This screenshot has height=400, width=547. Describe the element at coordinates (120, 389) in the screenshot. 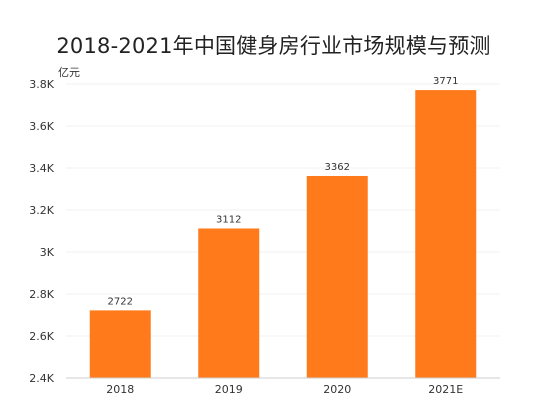

I see `x-category-label: 2018` at that location.